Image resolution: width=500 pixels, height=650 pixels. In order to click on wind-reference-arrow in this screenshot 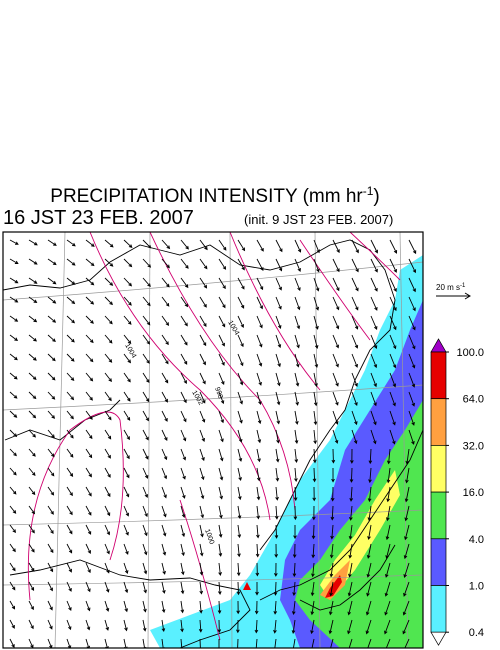, I will do `click(453, 296)`.